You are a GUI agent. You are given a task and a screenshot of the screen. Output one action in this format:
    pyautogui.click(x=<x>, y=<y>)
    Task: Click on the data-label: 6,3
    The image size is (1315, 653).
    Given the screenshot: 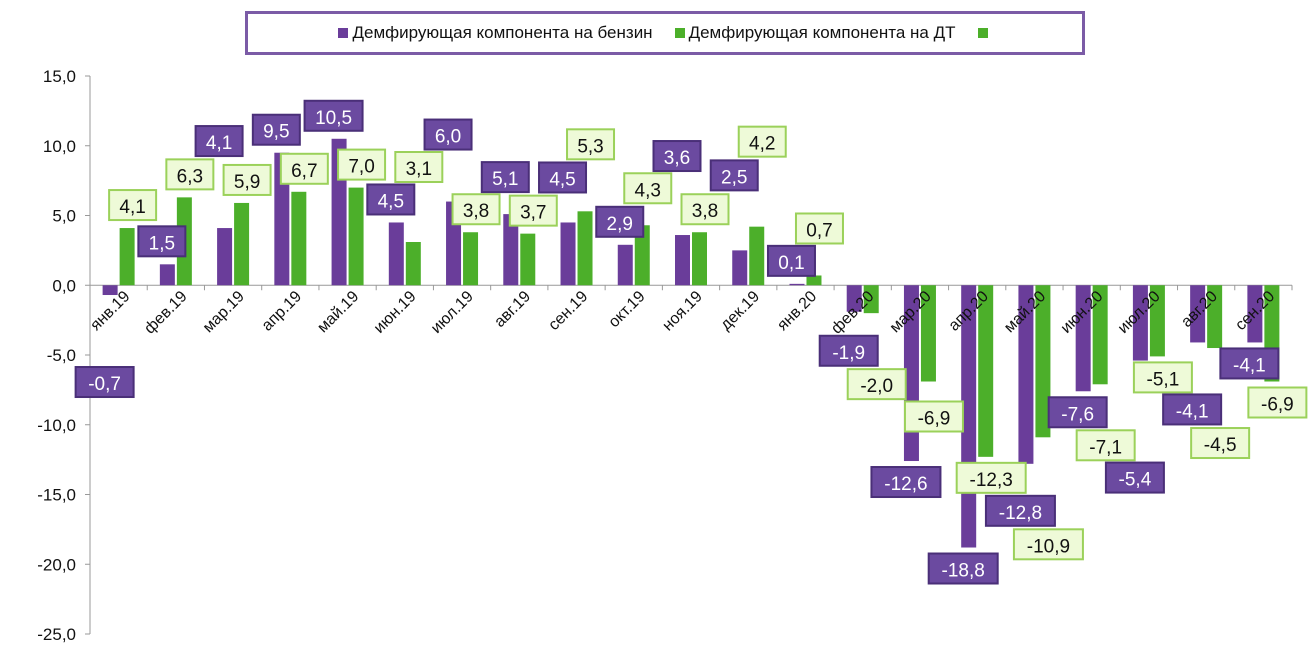 What is the action you would take?
    pyautogui.click(x=190, y=176)
    